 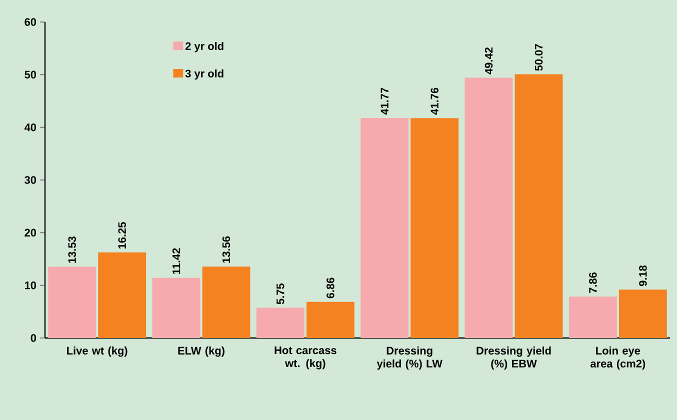 I want to click on legend-label: 3 yr old, so click(x=204, y=74).